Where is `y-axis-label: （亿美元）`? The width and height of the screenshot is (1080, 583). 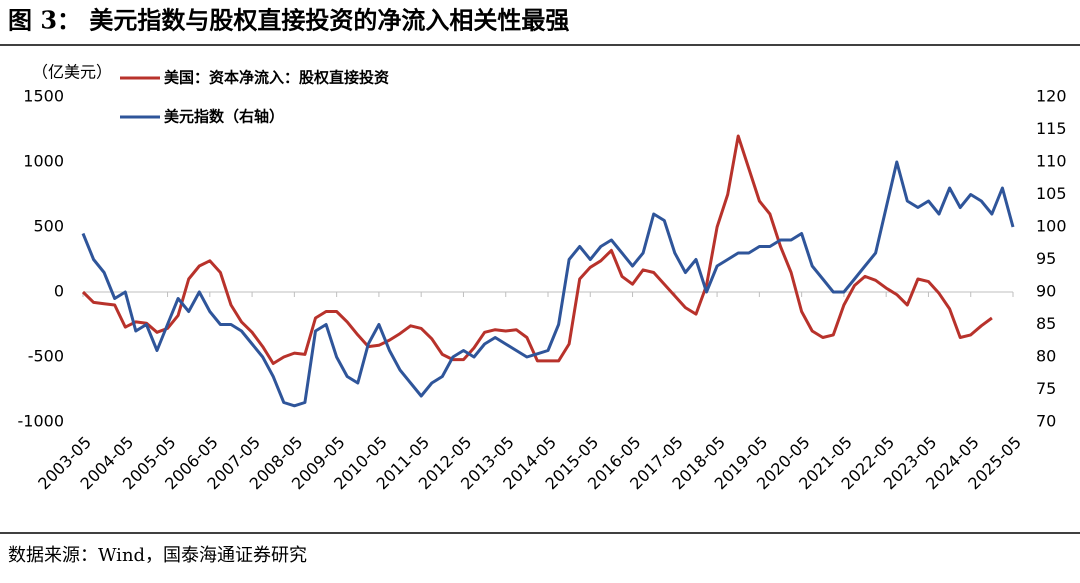 y-axis-label: （亿美元） is located at coordinates (72, 72).